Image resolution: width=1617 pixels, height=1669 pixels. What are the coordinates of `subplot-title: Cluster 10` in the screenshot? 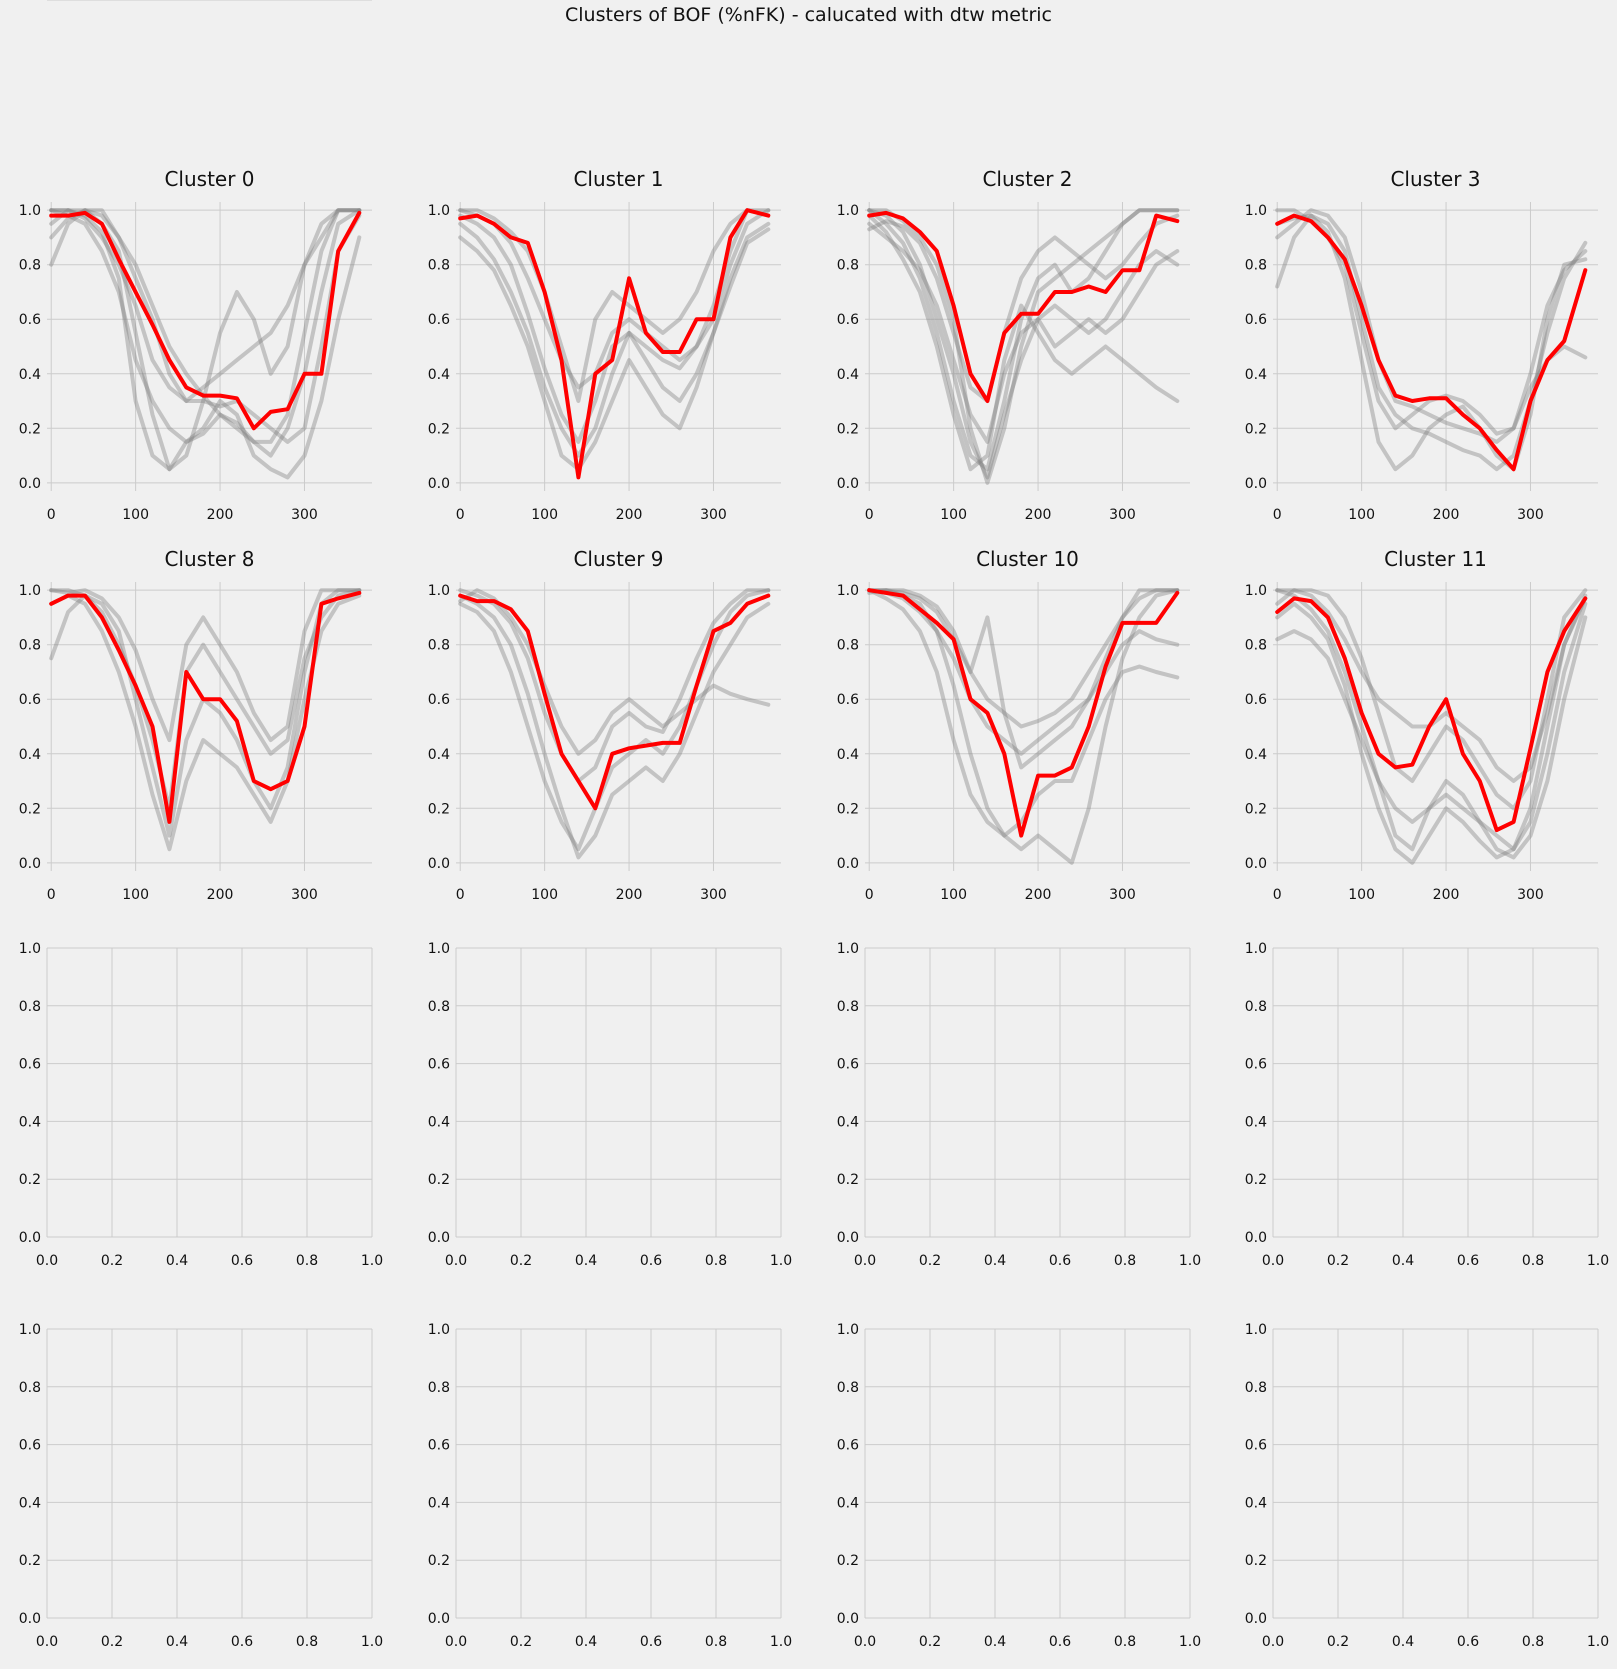 It's located at (1027, 559).